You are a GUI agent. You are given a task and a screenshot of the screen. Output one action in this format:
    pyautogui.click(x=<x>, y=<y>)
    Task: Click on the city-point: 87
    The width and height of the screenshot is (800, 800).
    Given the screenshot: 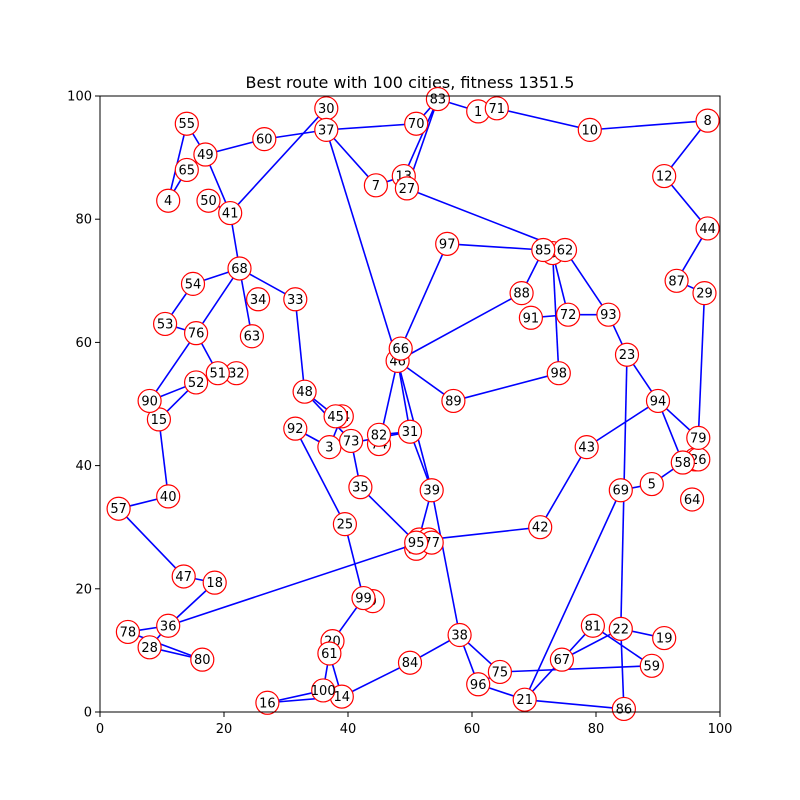 What is the action you would take?
    pyautogui.click(x=676, y=280)
    